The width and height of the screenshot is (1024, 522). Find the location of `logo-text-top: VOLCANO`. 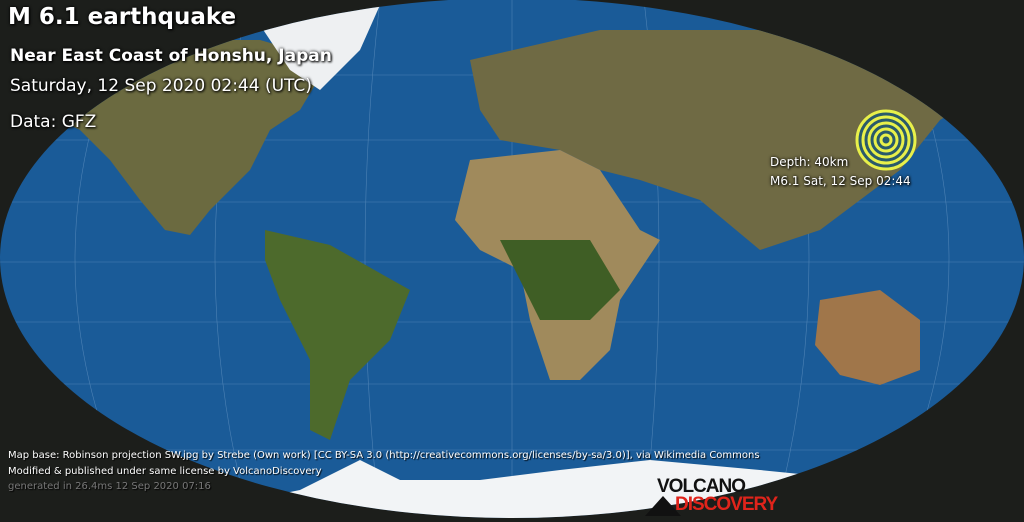

logo-text-top: VOLCANO is located at coordinates (701, 486).